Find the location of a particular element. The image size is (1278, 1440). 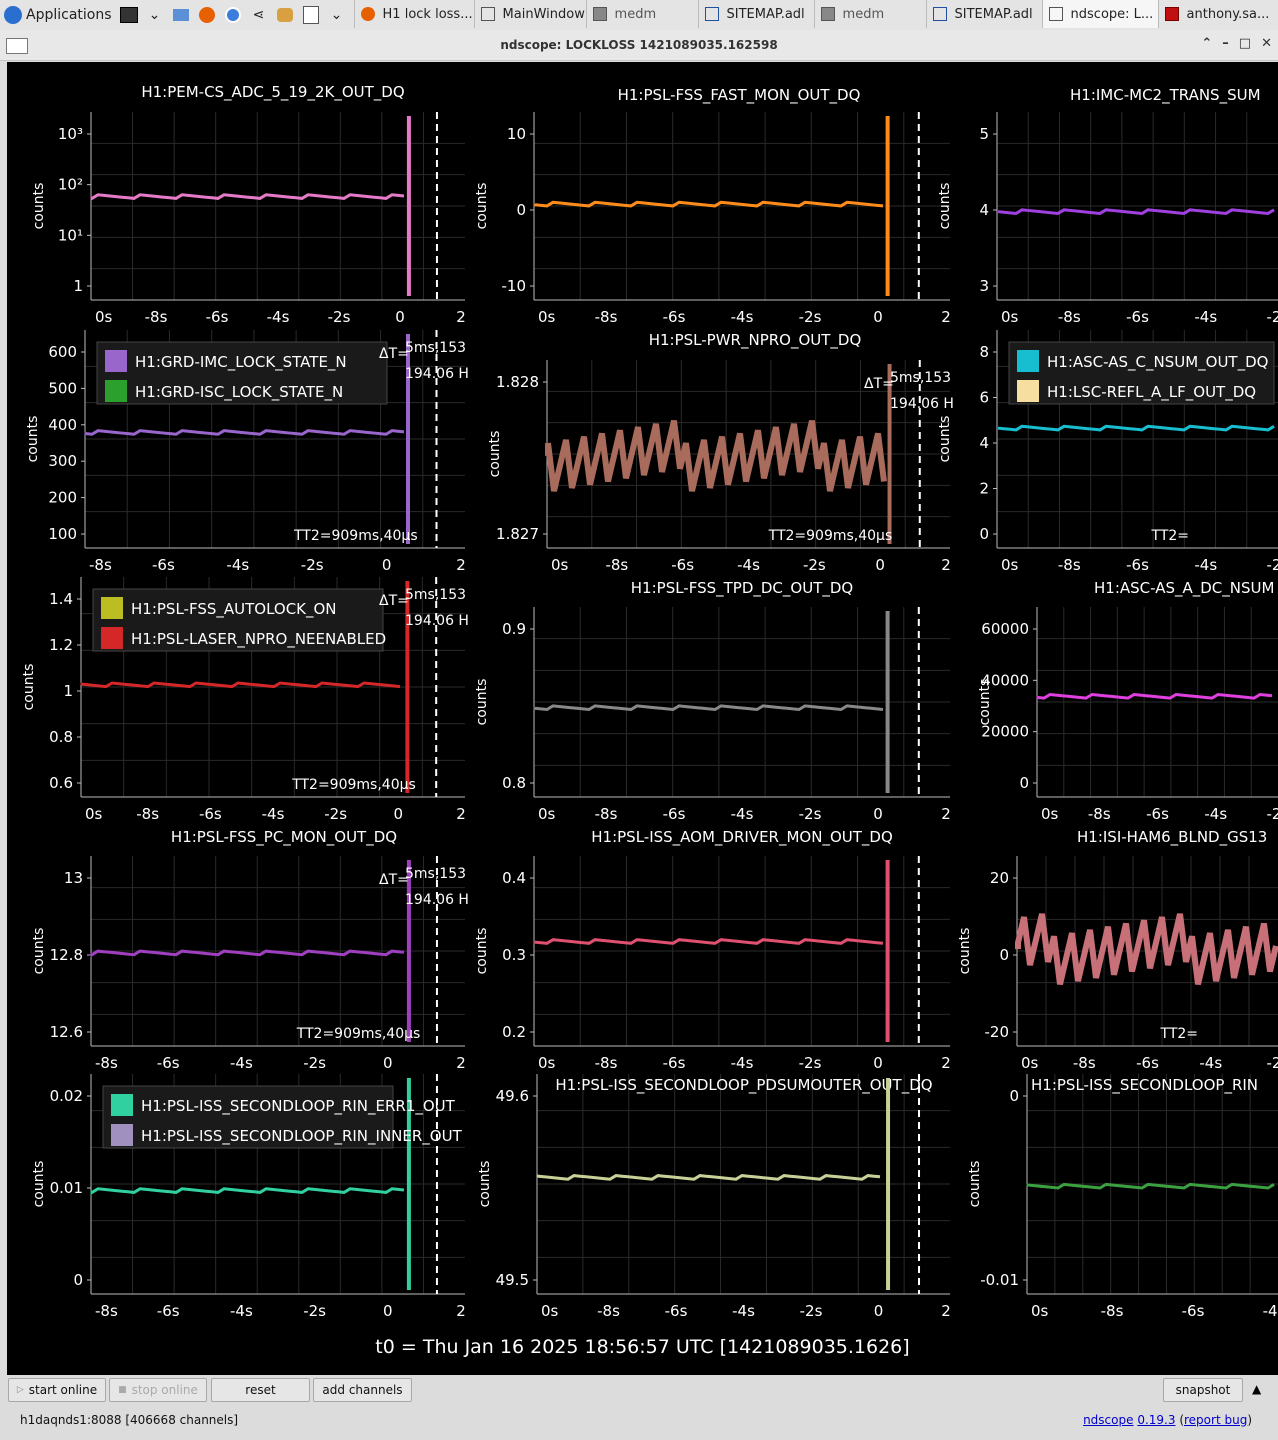

report-bug-link: report bug is located at coordinates (1216, 1420).